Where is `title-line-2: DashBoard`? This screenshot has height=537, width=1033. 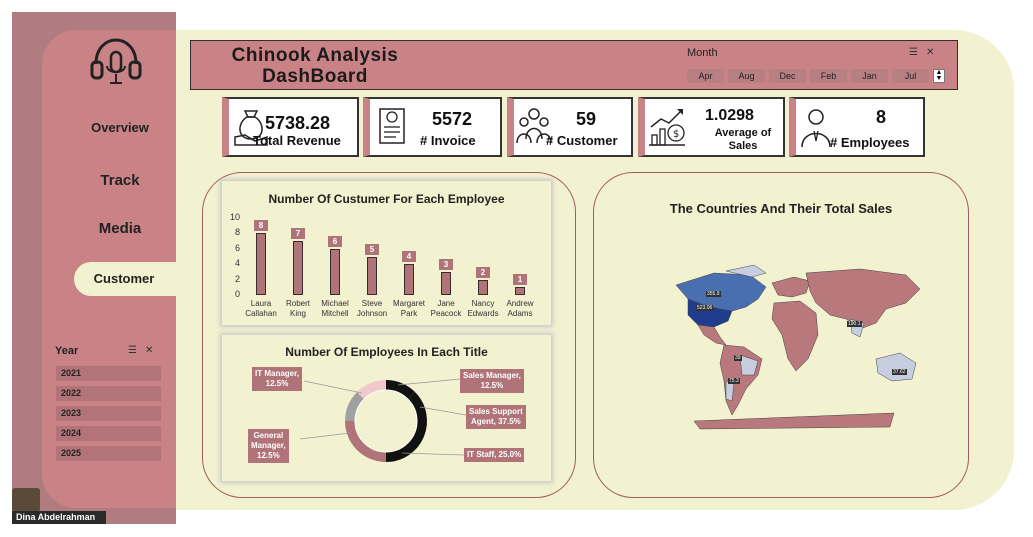 title-line-2: DashBoard is located at coordinates (315, 76).